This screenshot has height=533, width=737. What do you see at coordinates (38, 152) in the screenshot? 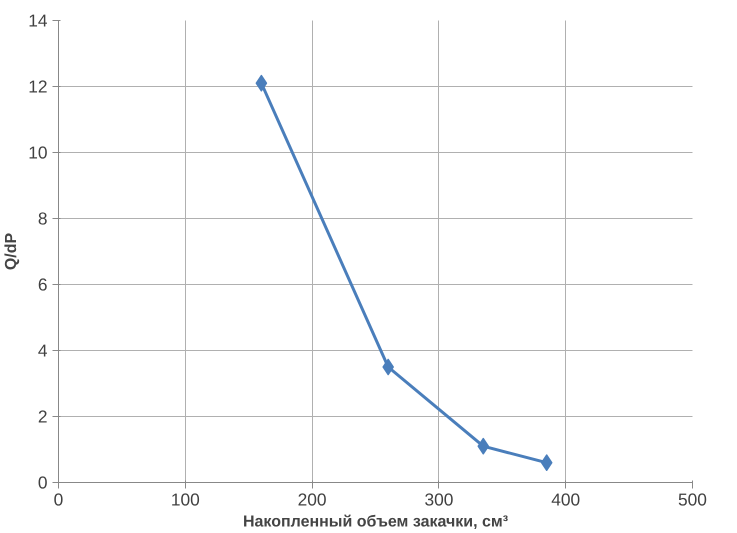
I see `y-tick-label: 10` at bounding box center [38, 152].